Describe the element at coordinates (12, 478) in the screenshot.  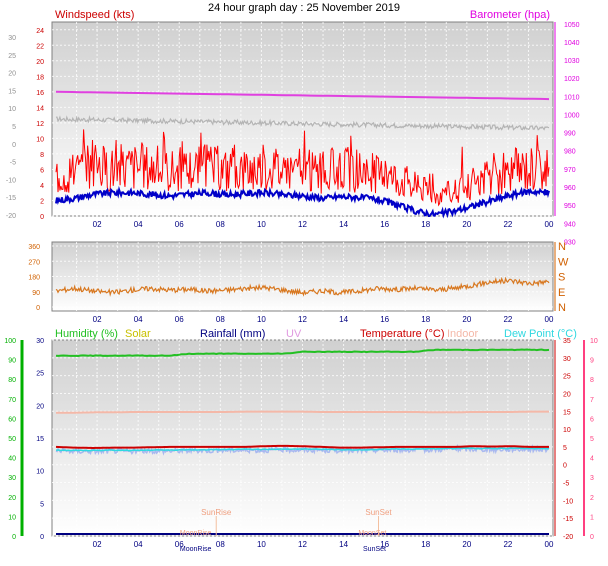
I see `humidity-axis-tick: 30` at that location.